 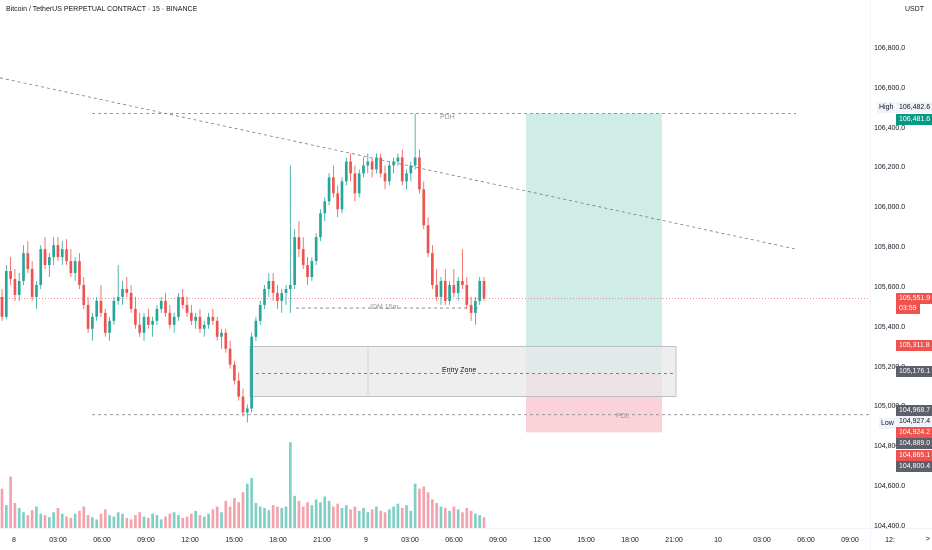 I want to click on time-axis-label: 09:00, so click(x=146, y=540).